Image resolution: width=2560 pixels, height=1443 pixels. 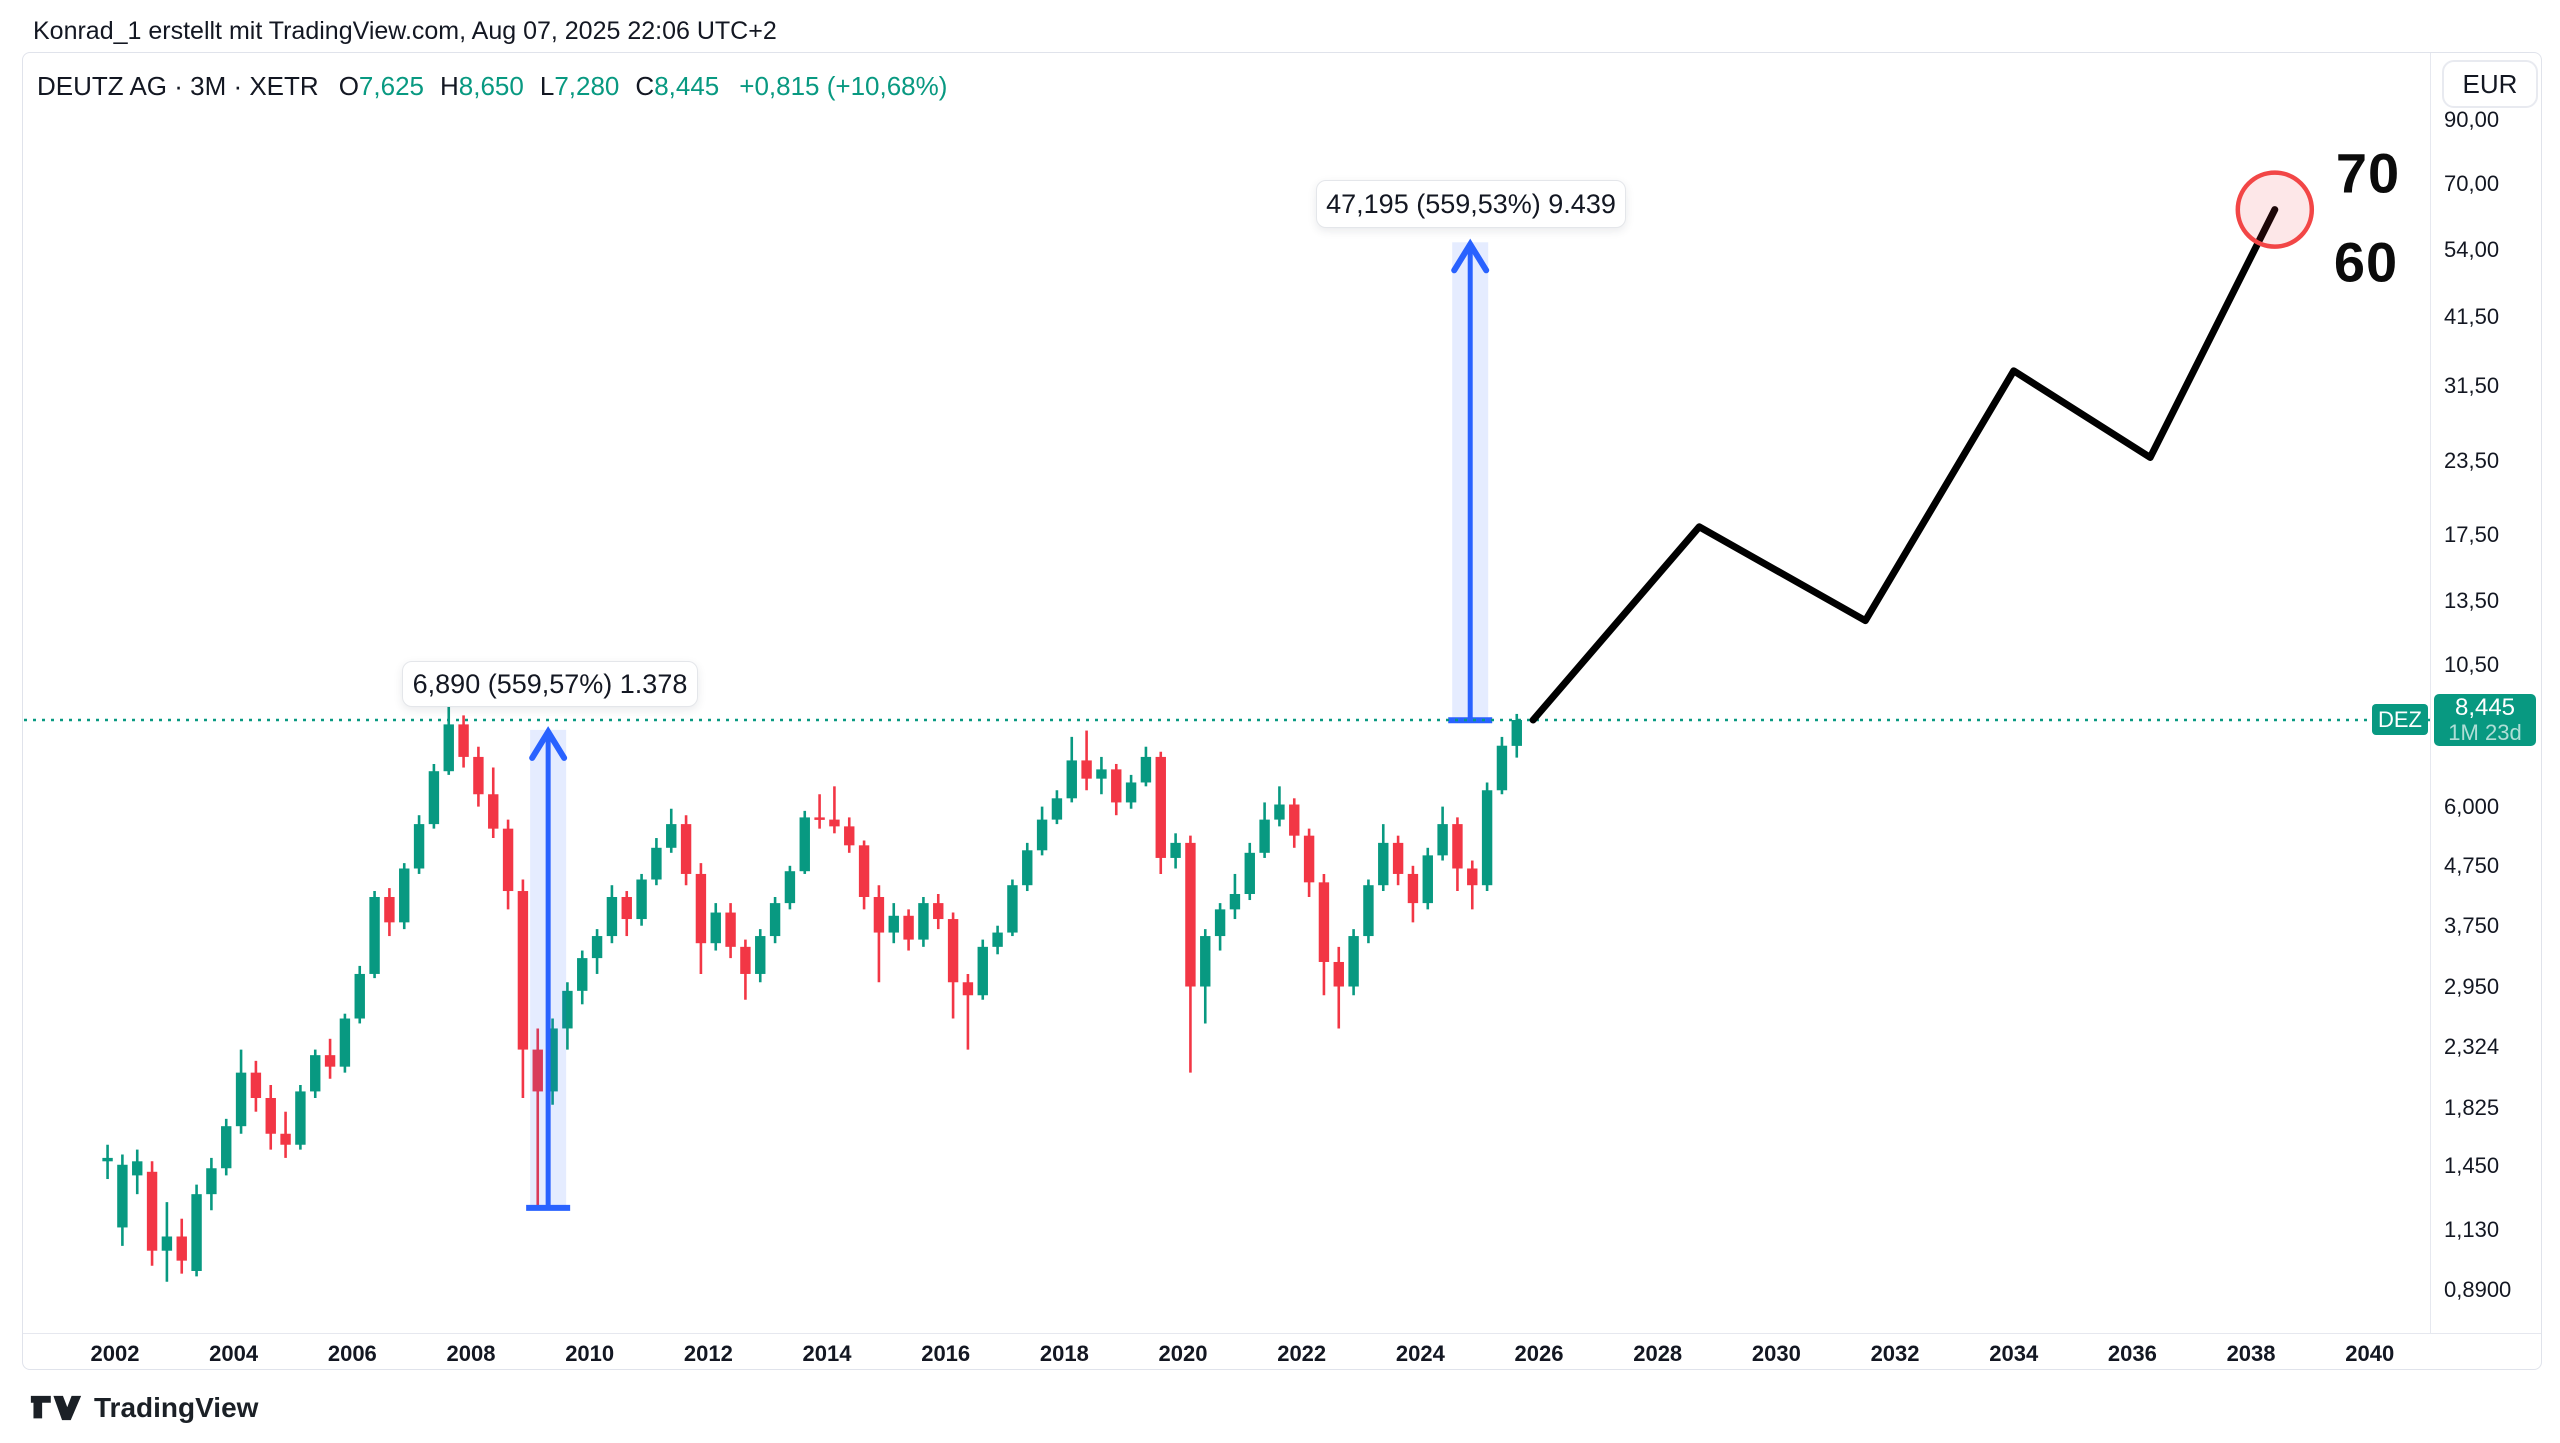 I want to click on tradingview-branding: TradingView, so click(x=144, y=1408).